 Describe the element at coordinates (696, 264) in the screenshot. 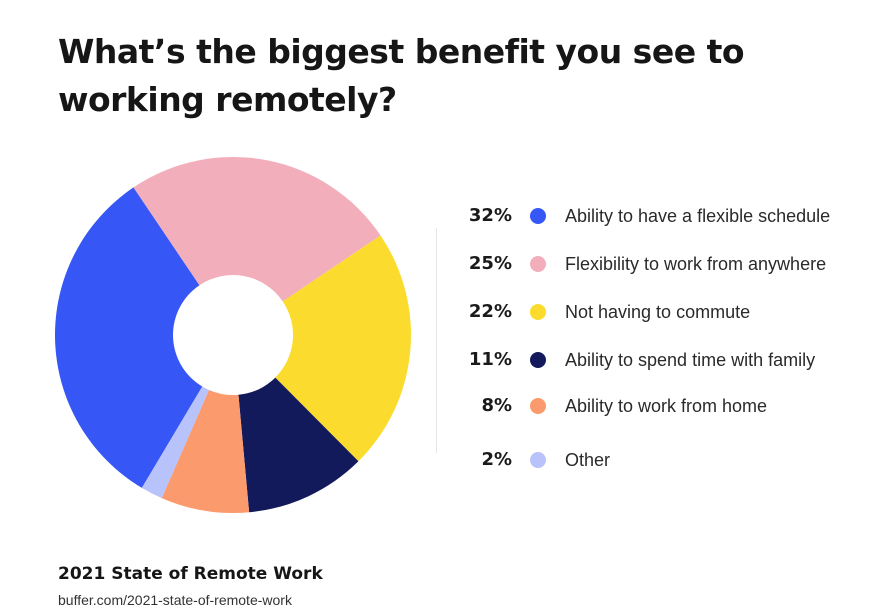

I see `legend-label: Flexibility to work from anywhere` at that location.